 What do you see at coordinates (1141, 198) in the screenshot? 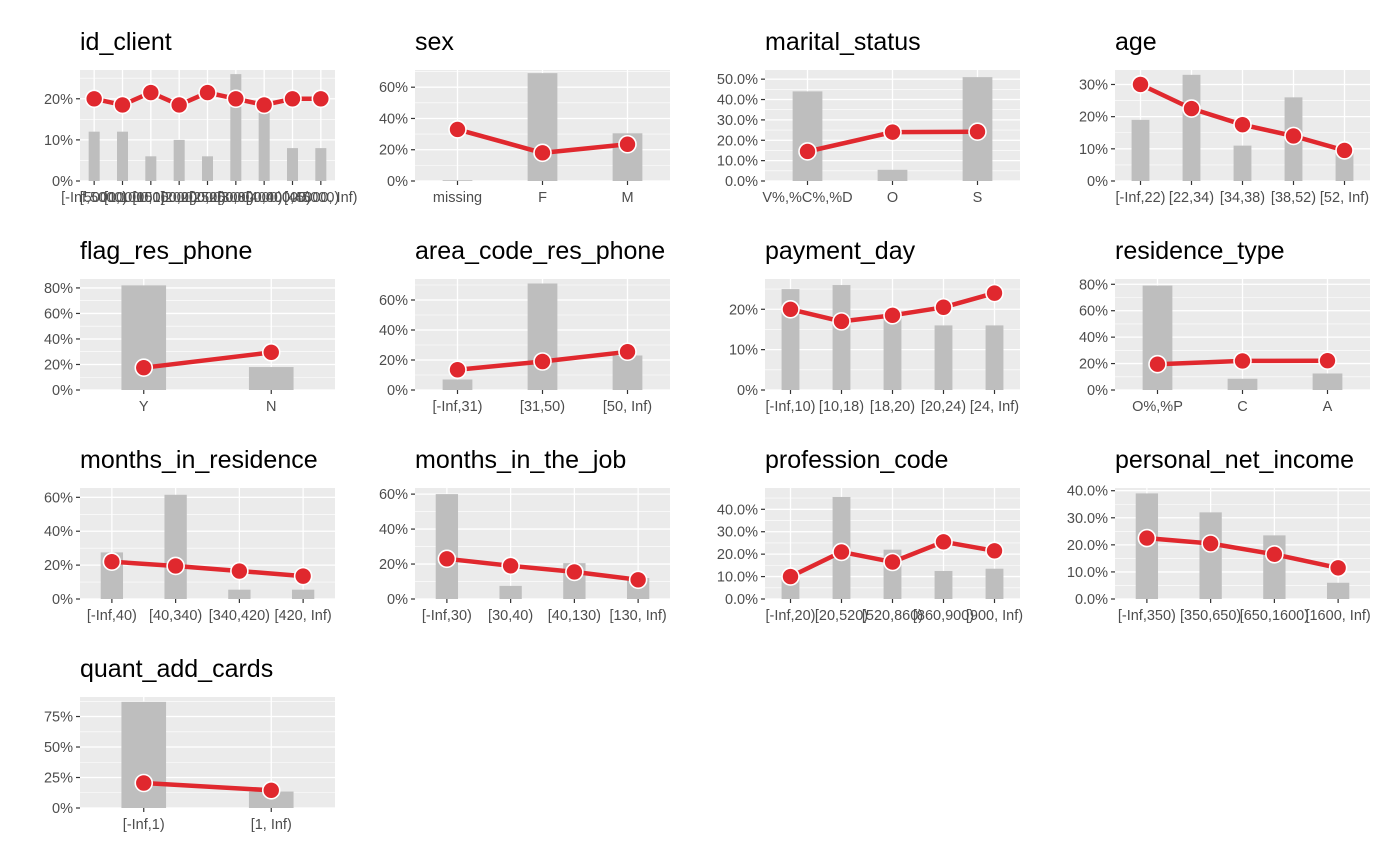
I see `x-tick-label: [-Inf,22)` at bounding box center [1141, 198].